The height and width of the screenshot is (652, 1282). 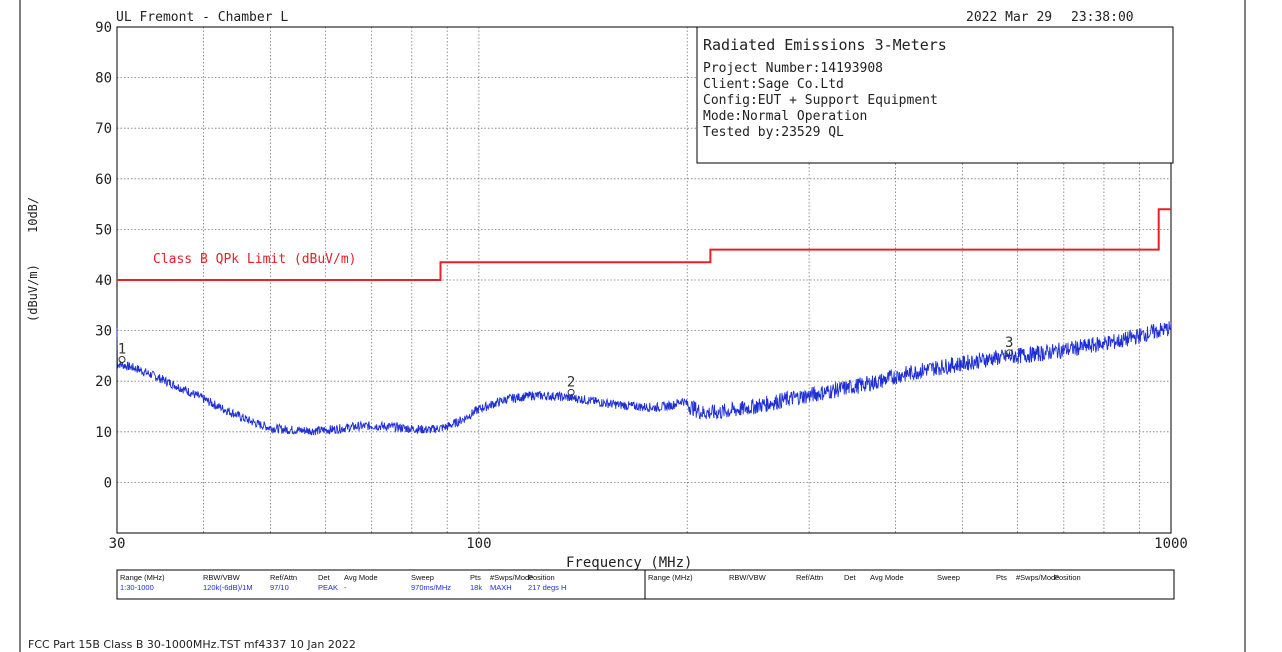 What do you see at coordinates (1009, 17) in the screenshot?
I see `header-date: 2022 Mar 29` at bounding box center [1009, 17].